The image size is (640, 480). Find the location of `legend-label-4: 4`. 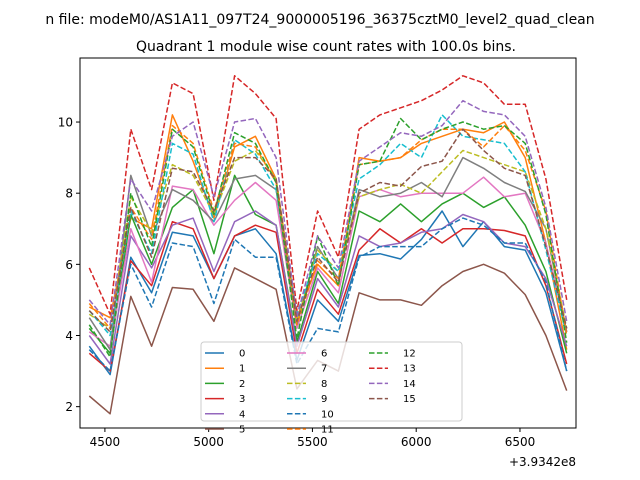

legend-label-4: 4 is located at coordinates (242, 414).